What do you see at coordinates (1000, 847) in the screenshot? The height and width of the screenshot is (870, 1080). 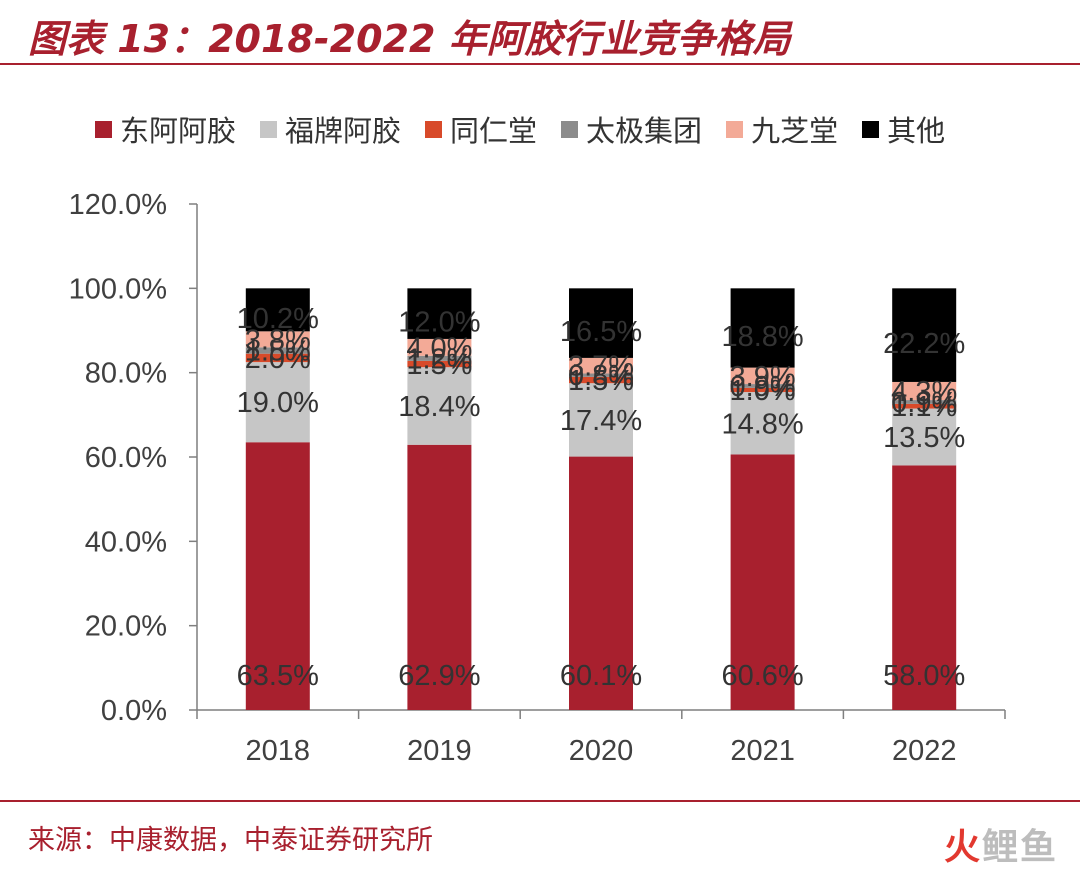 I see `watermark-logo: 火鲤鱼` at bounding box center [1000, 847].